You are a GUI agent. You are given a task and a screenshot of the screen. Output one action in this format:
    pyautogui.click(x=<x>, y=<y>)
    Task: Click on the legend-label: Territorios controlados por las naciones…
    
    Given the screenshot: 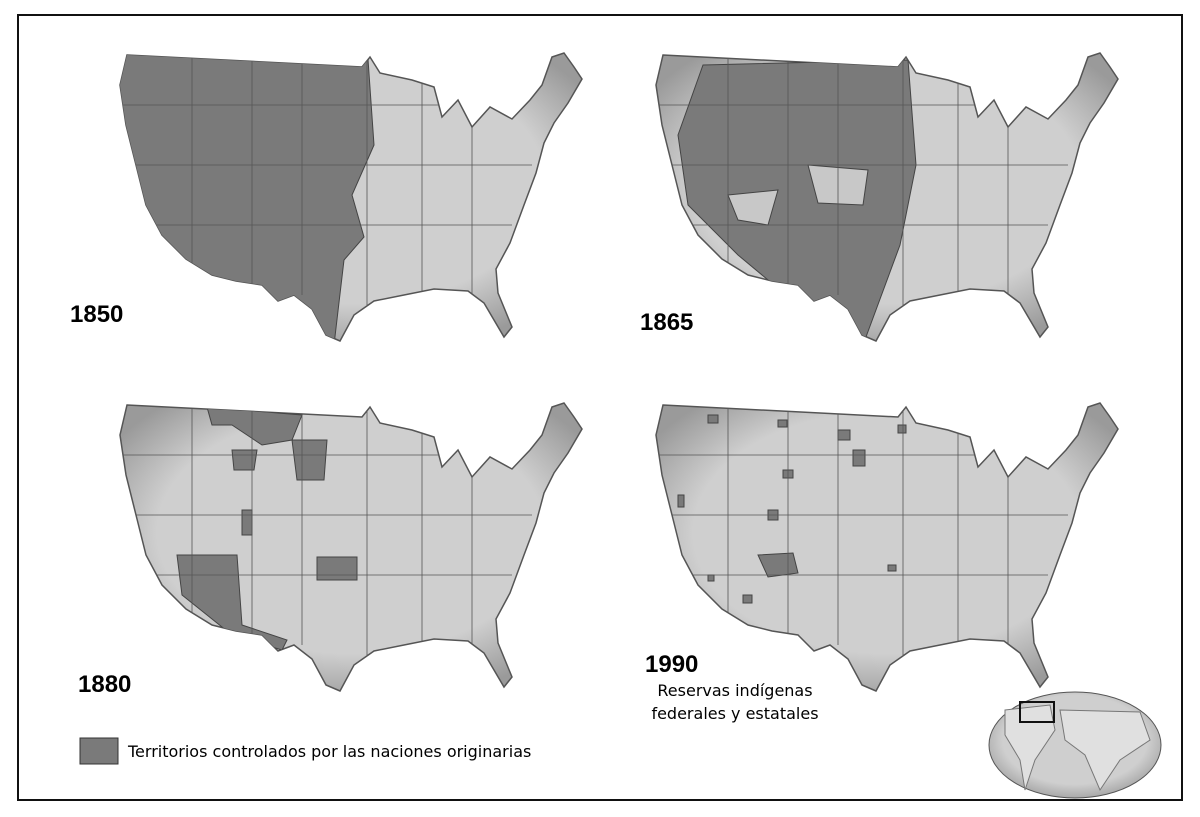 What is the action you would take?
    pyautogui.click(x=329, y=751)
    